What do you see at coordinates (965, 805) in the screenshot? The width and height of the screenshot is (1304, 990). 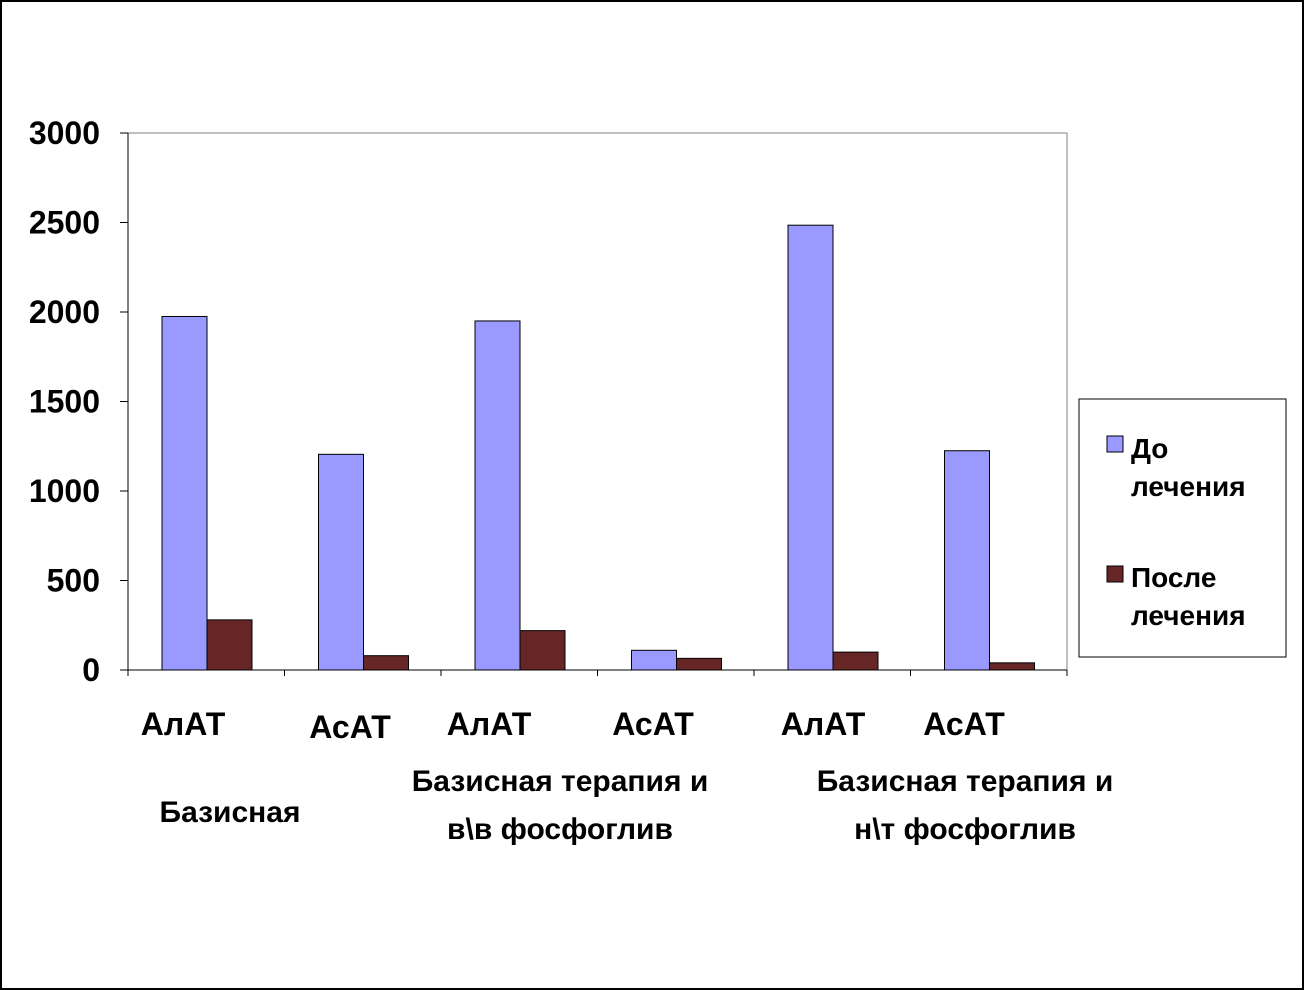 I see `group-label: Базисная терапия и н\т фосфоглив` at bounding box center [965, 805].